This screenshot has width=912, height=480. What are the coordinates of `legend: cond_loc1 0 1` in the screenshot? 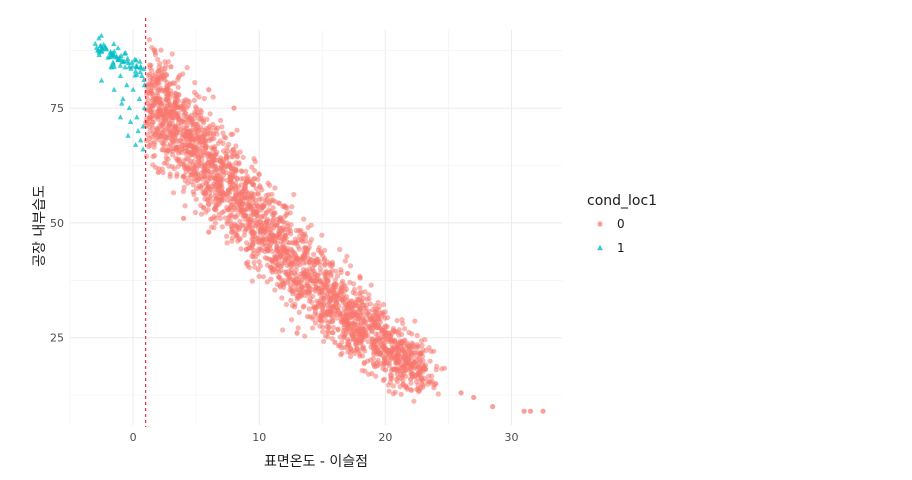 It's located at (622, 224).